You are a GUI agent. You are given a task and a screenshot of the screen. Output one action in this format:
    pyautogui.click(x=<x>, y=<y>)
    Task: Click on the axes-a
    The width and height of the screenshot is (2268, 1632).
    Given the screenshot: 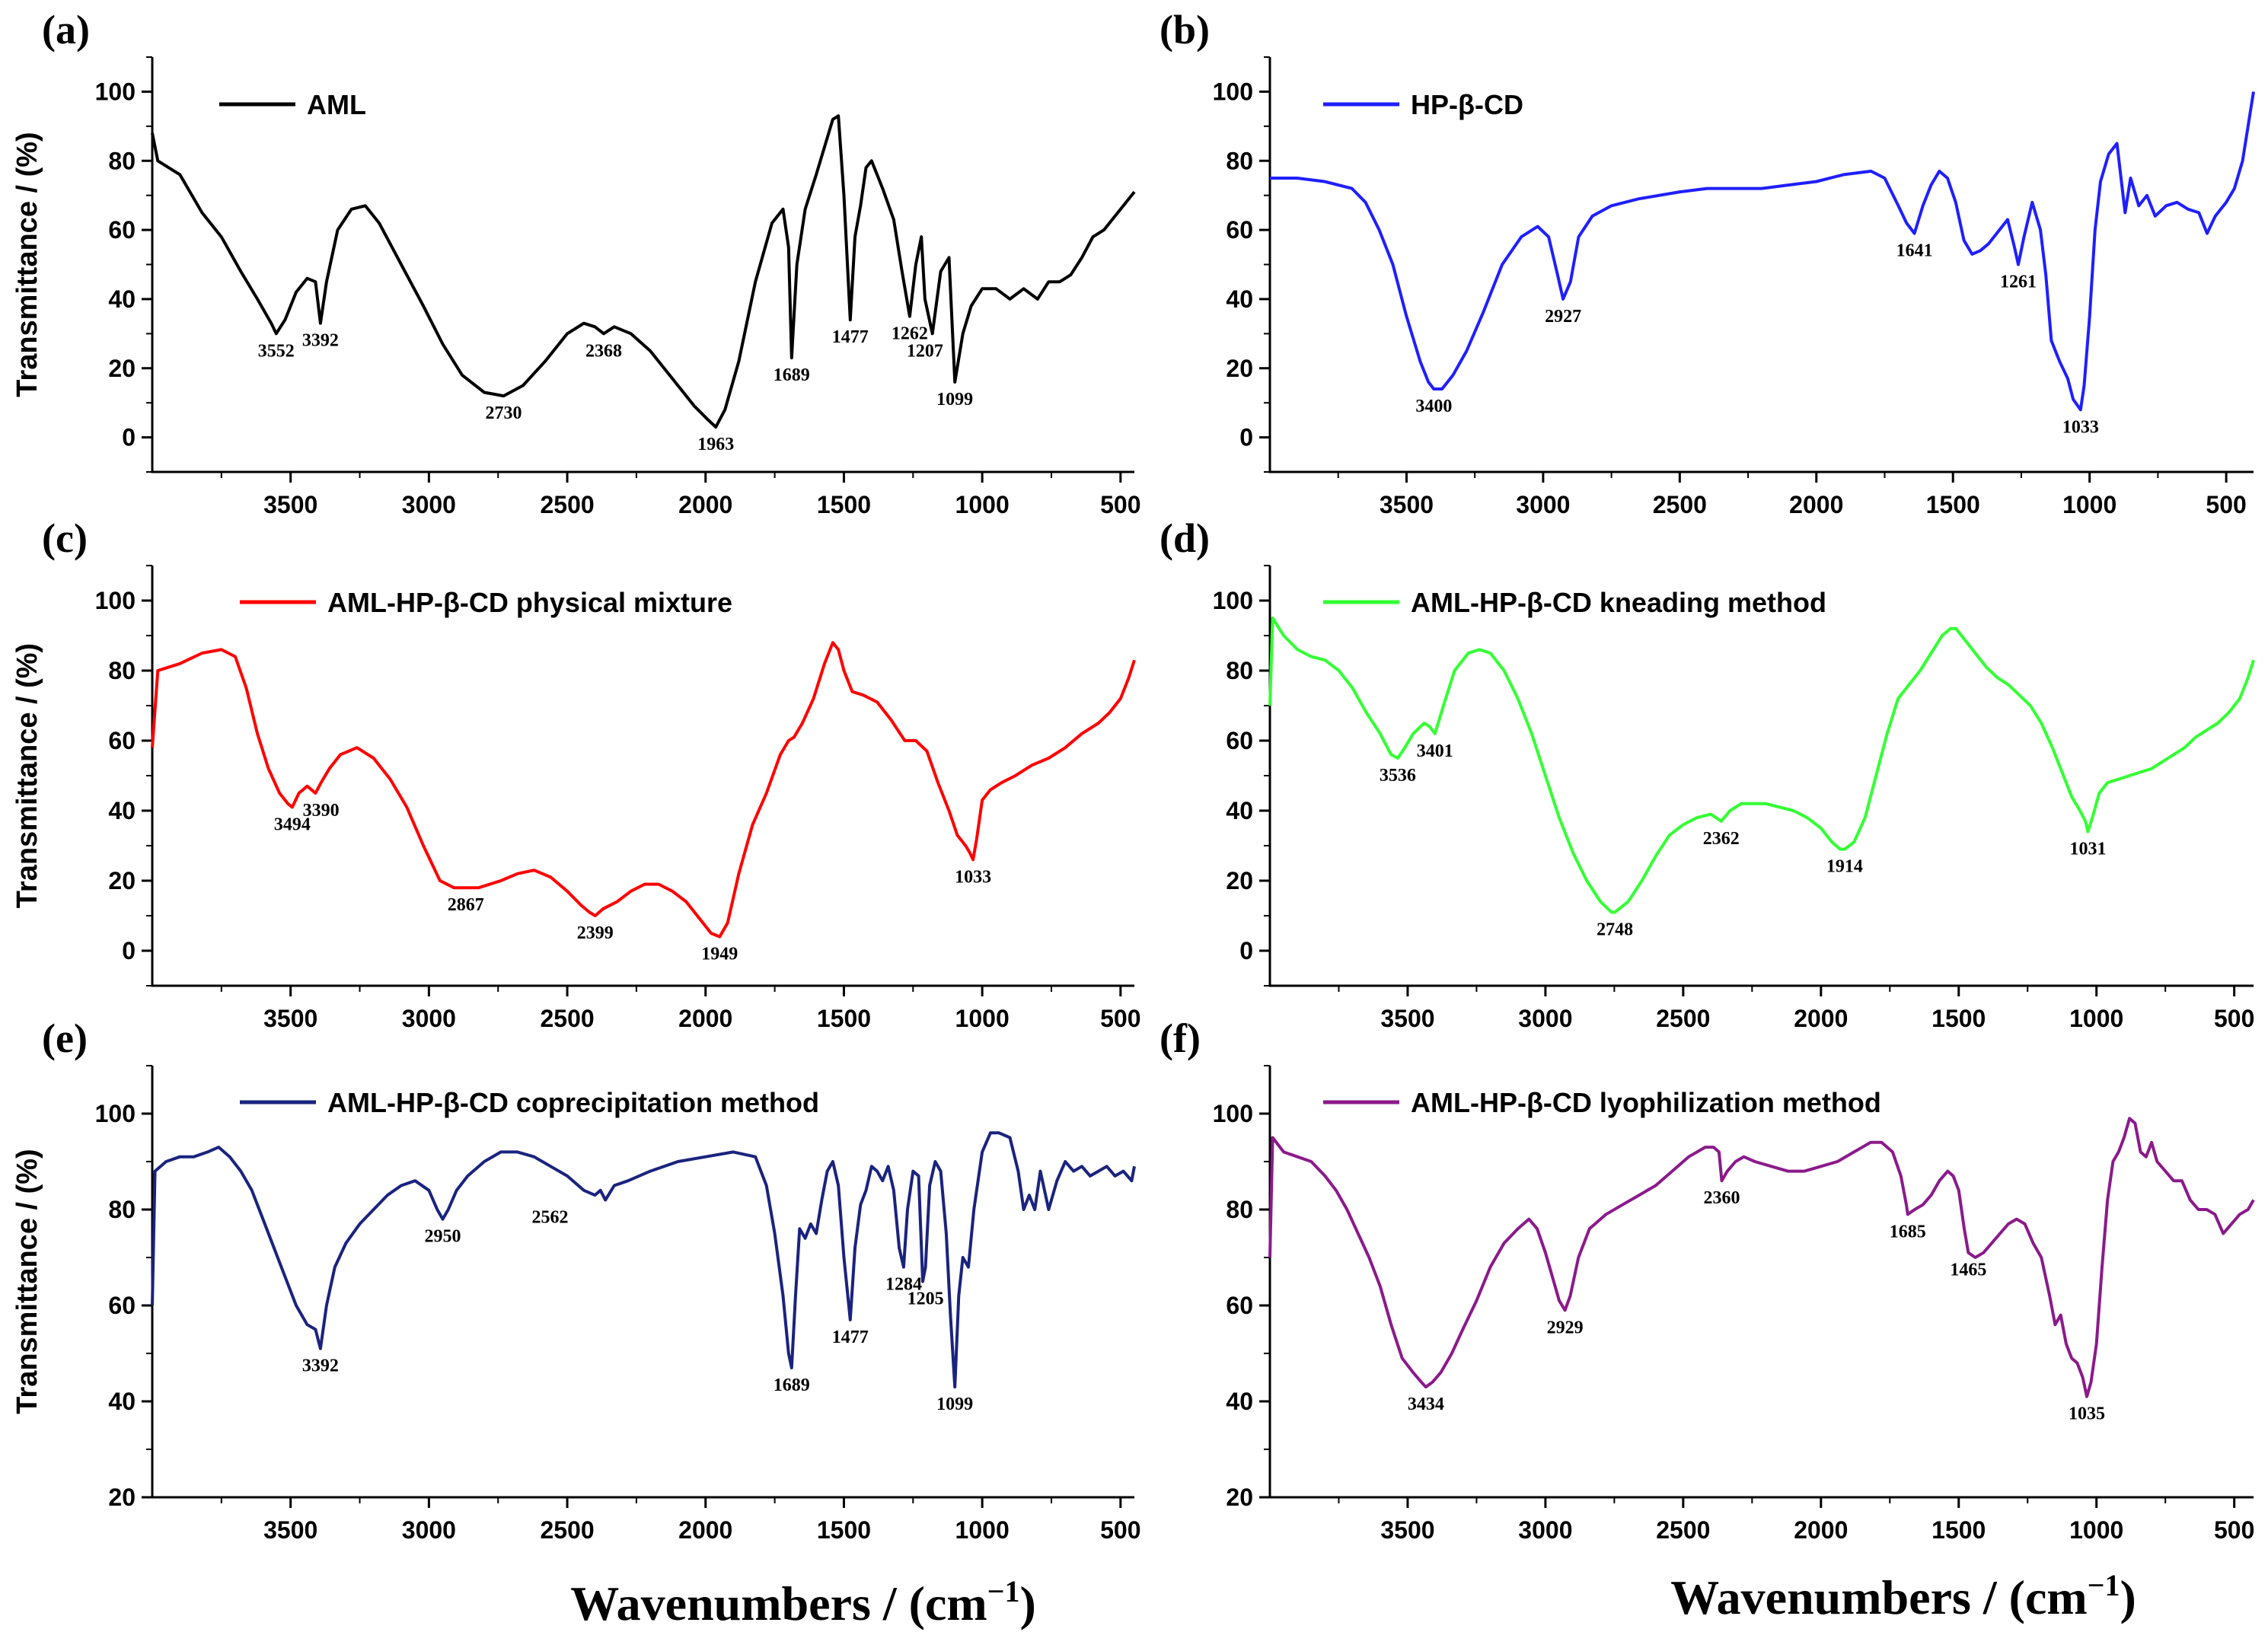 What is the action you would take?
    pyautogui.click(x=642, y=265)
    